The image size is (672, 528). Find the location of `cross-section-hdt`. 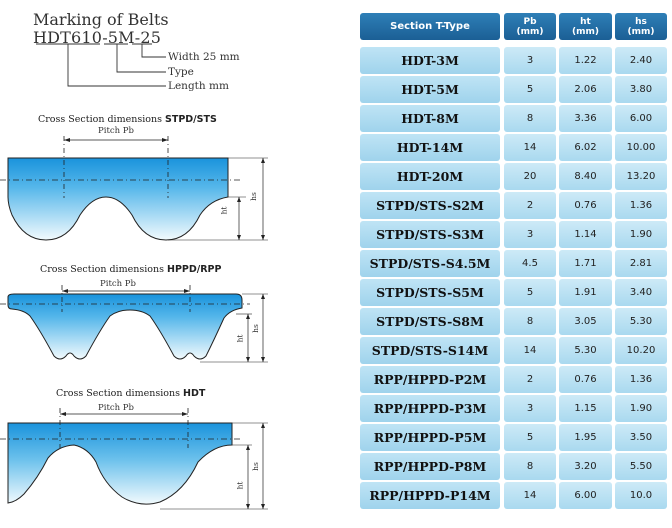

cross-section-hdt is located at coordinates (134, 458).